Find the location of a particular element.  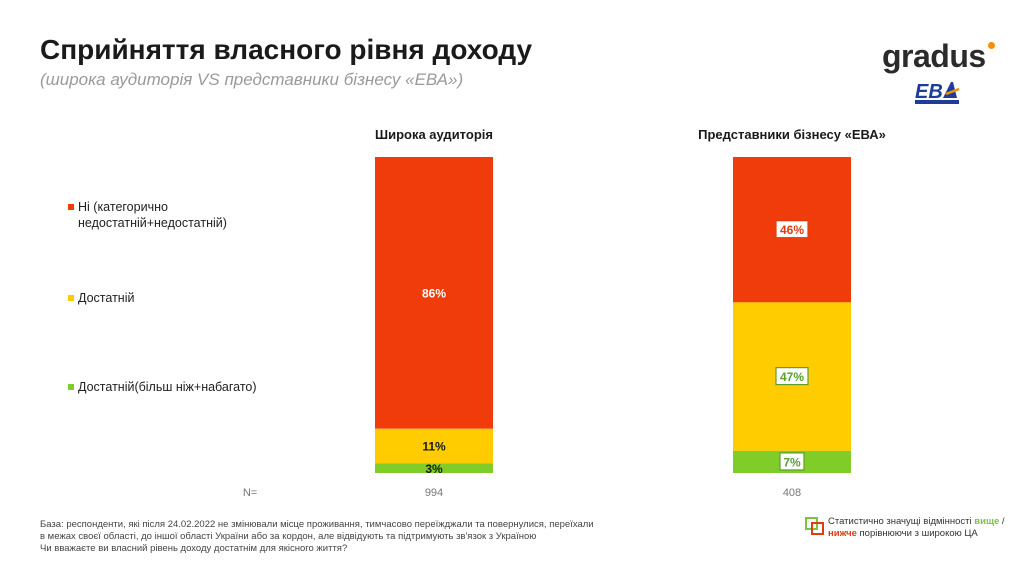

gradus-logo: gradus is located at coordinates (934, 56).